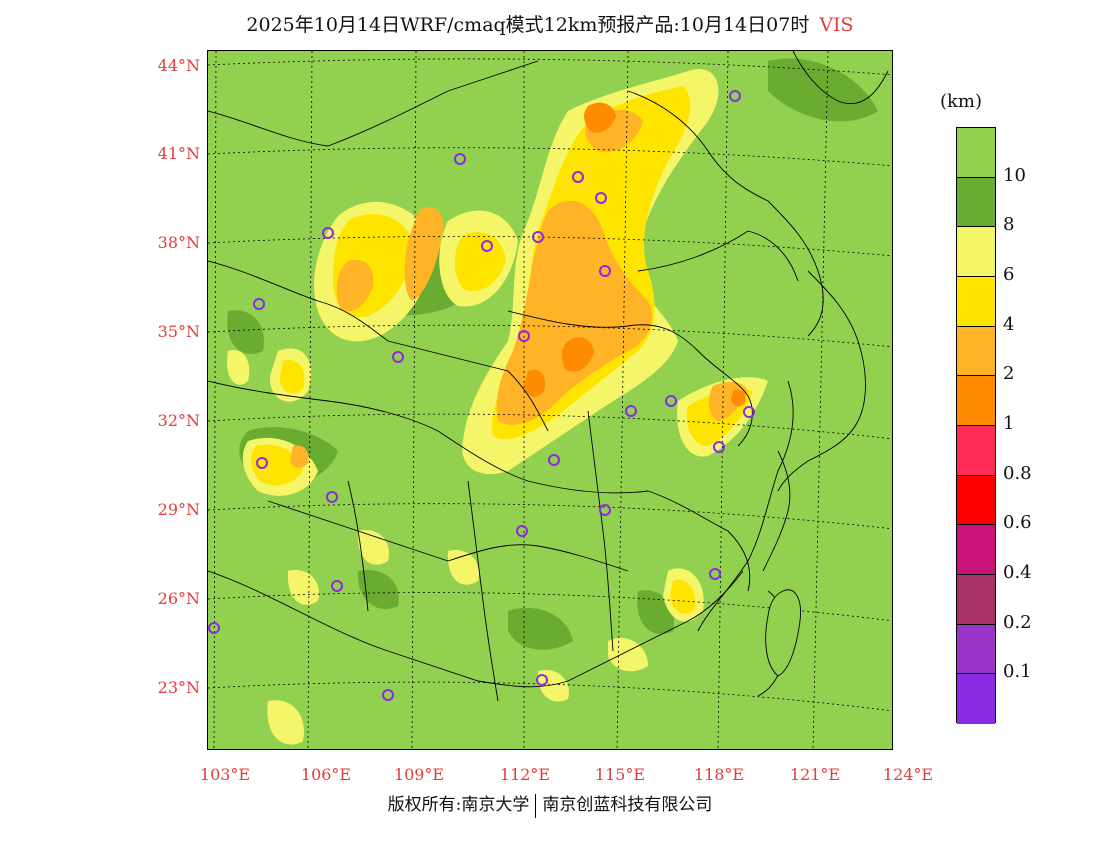 The width and height of the screenshot is (1100, 850). Describe the element at coordinates (419, 774) in the screenshot. I see `lon-label-109: 109°E` at that location.